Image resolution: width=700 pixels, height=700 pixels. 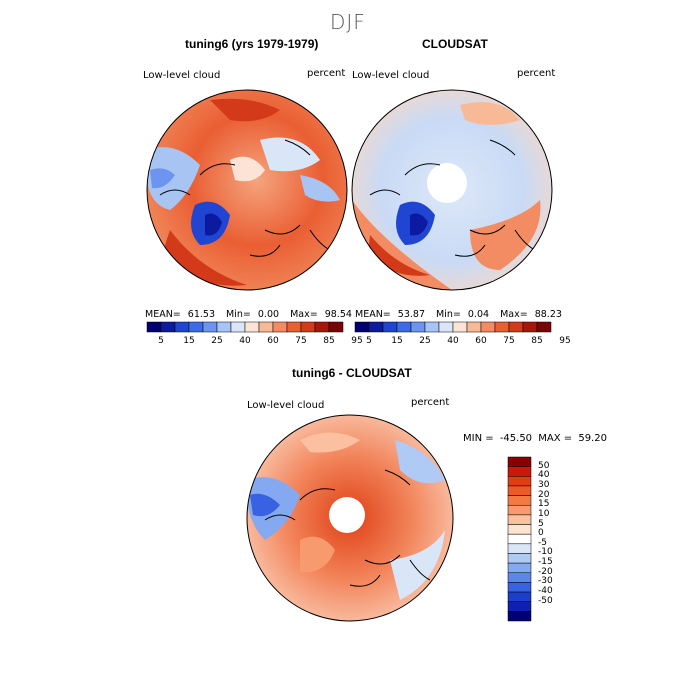 What do you see at coordinates (201, 314) in the screenshot?
I see `panel-1-mean-value: 61.53` at bounding box center [201, 314].